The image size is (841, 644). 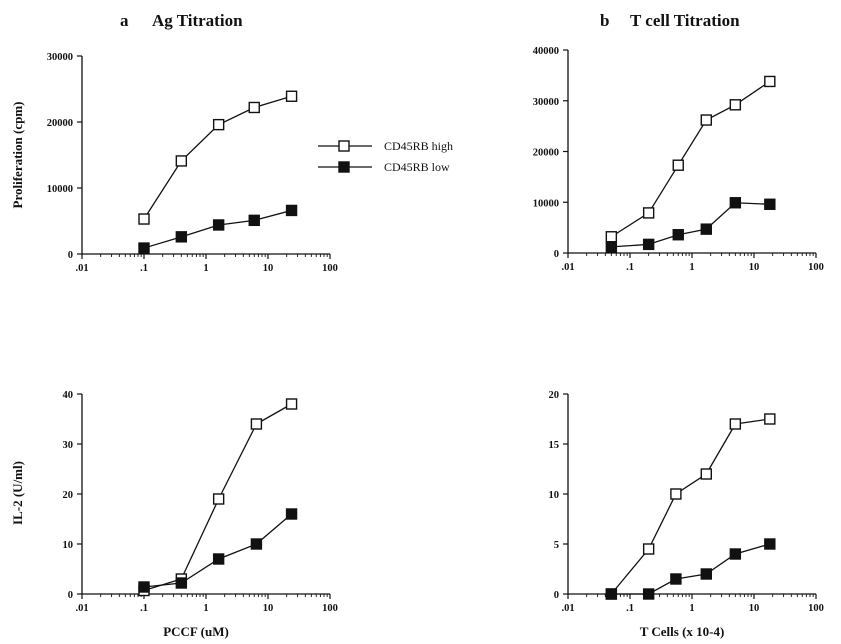 What do you see at coordinates (567, 608) in the screenshot?
I see `il2-tcell-x-tick-label: .01` at bounding box center [567, 608].